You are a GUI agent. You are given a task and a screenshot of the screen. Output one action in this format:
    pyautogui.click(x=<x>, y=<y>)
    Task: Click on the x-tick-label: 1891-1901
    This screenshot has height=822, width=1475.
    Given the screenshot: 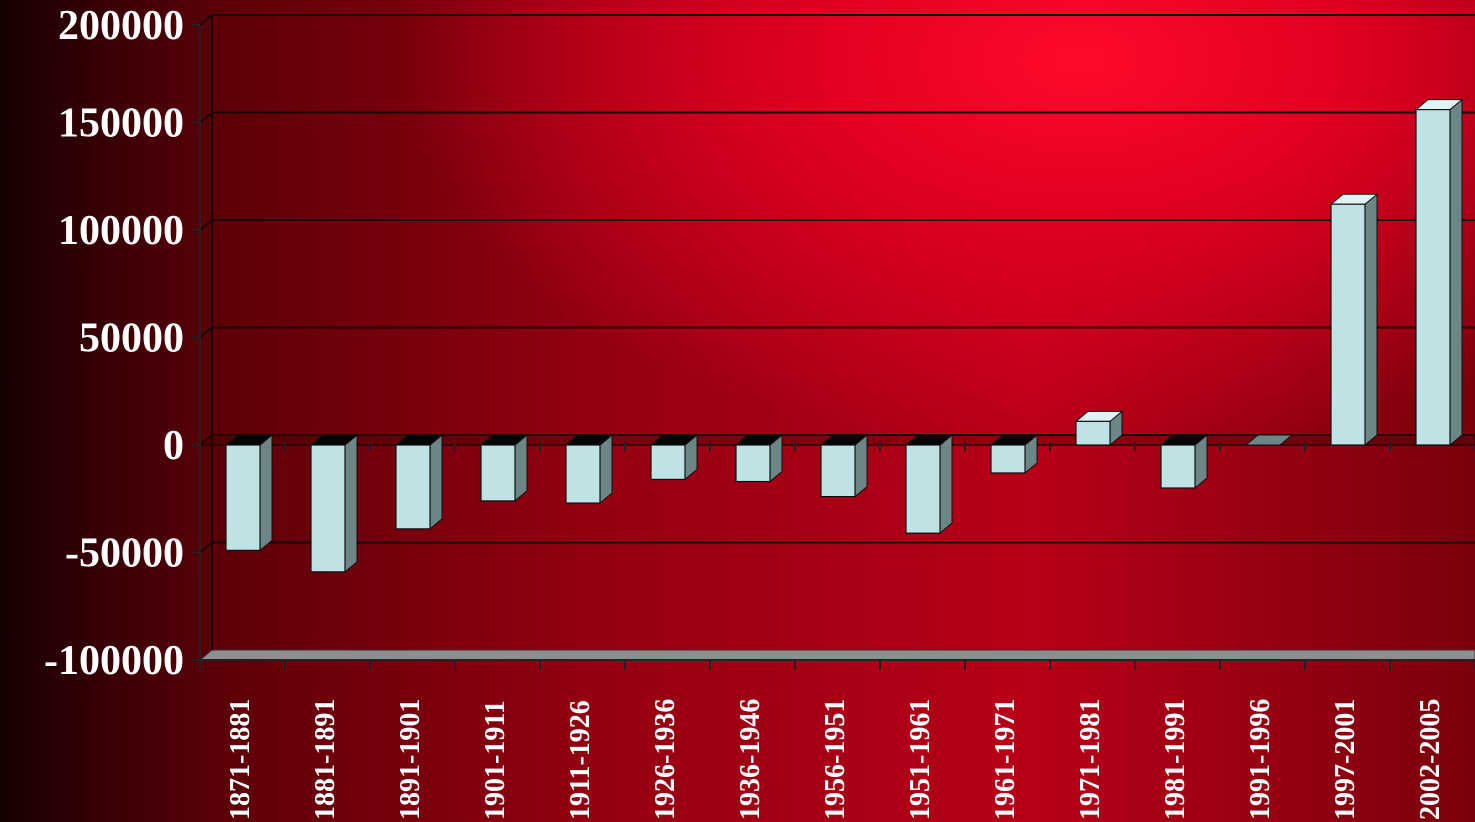 What is the action you would take?
    pyautogui.click(x=410, y=759)
    